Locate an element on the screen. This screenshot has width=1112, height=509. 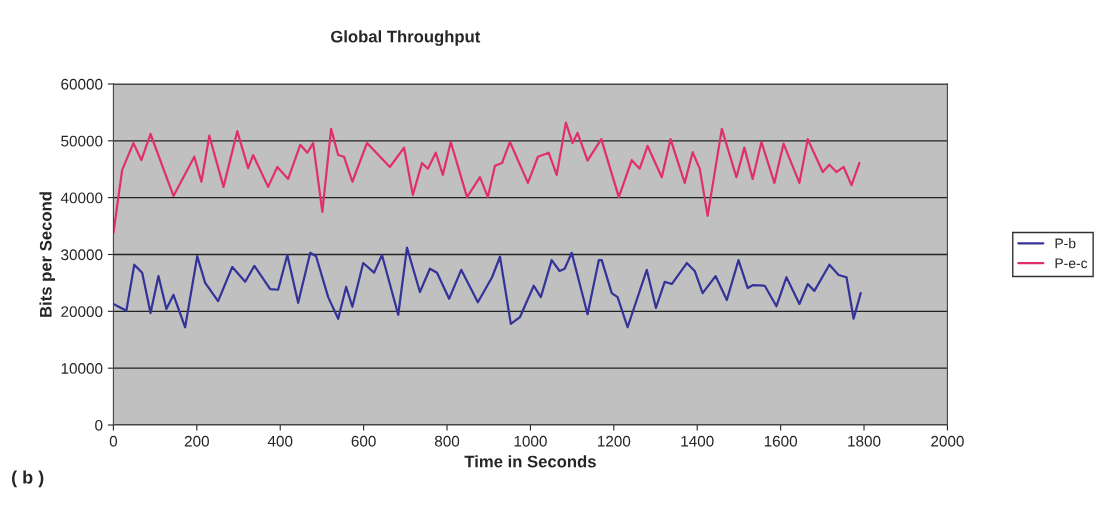
x-tick-label: 1400 is located at coordinates (697, 441).